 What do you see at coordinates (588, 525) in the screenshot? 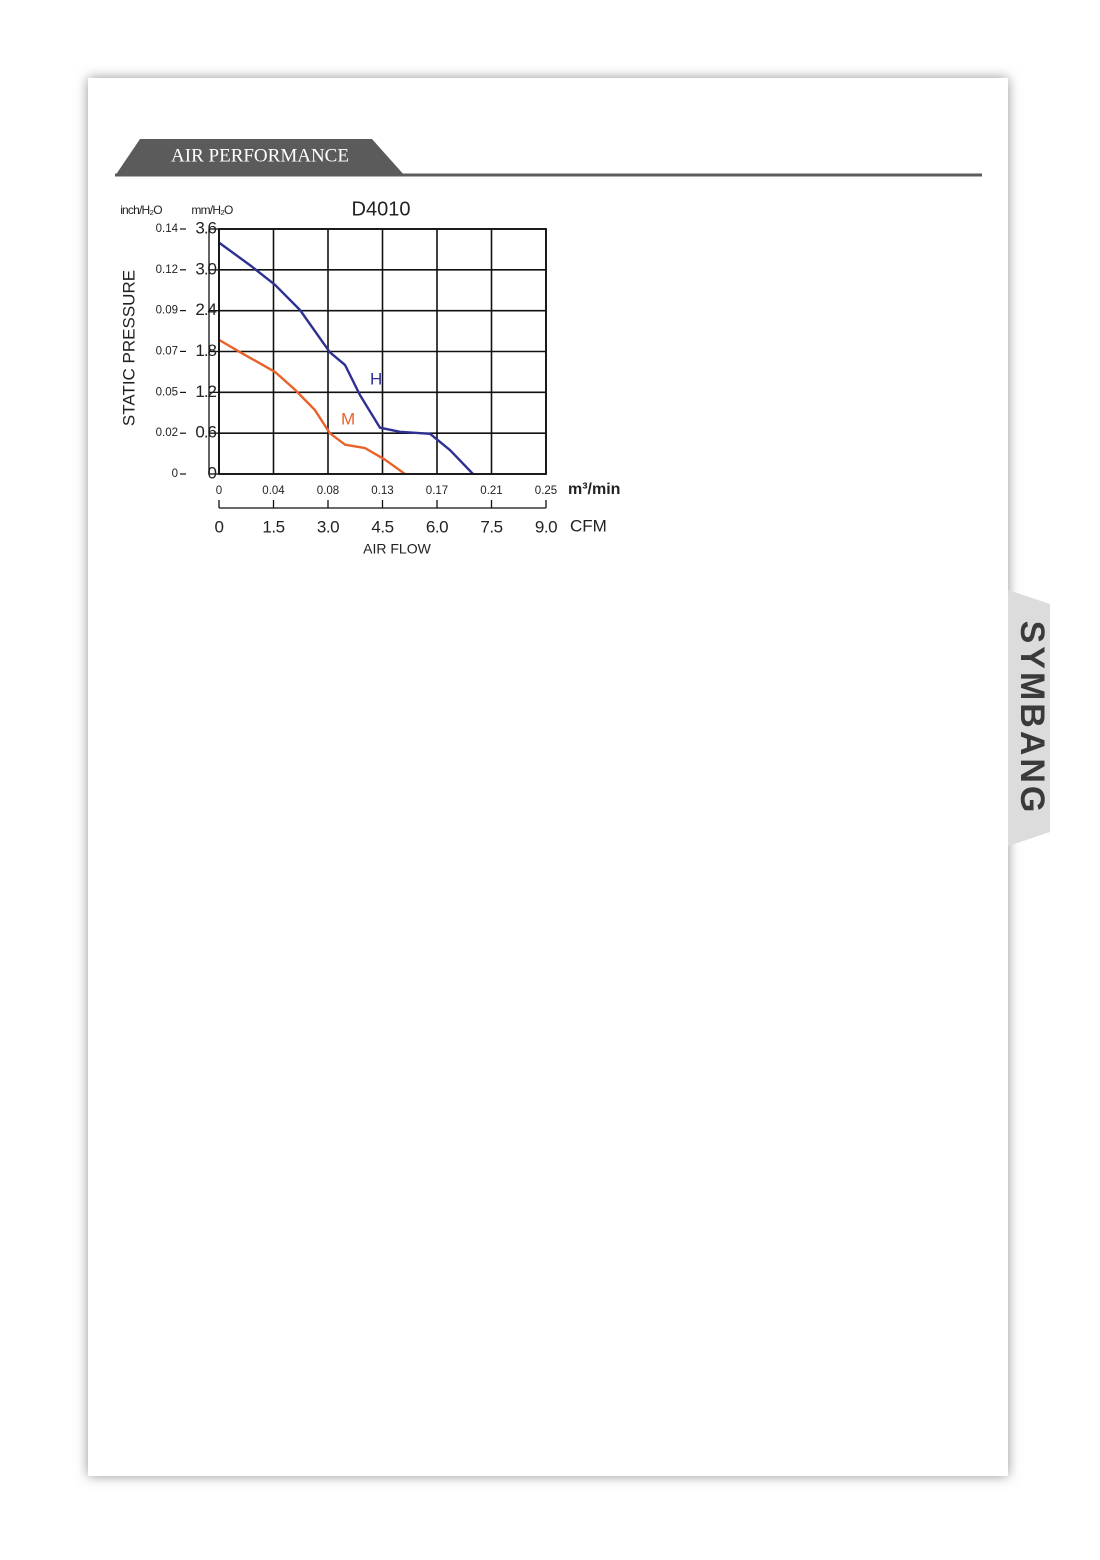
I see `x-unit: CFM` at bounding box center [588, 525].